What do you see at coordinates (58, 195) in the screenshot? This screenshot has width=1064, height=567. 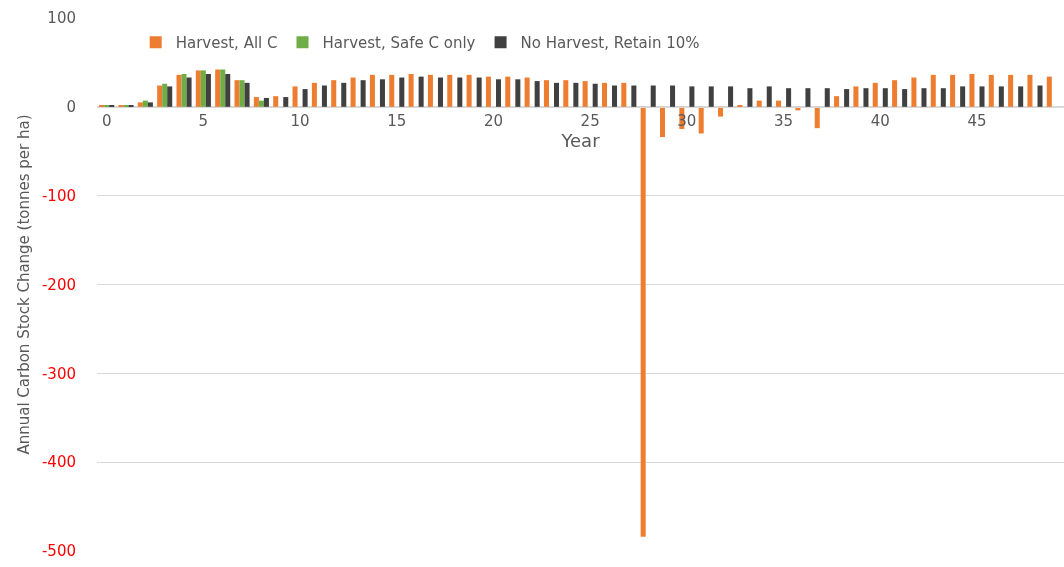 I see `y-tick-label: -100` at bounding box center [58, 195].